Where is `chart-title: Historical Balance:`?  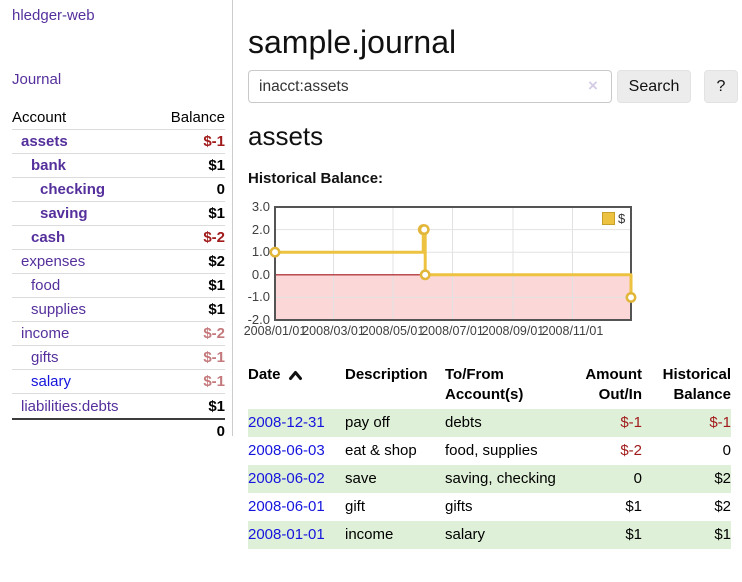 chart-title: Historical Balance: is located at coordinates (316, 178).